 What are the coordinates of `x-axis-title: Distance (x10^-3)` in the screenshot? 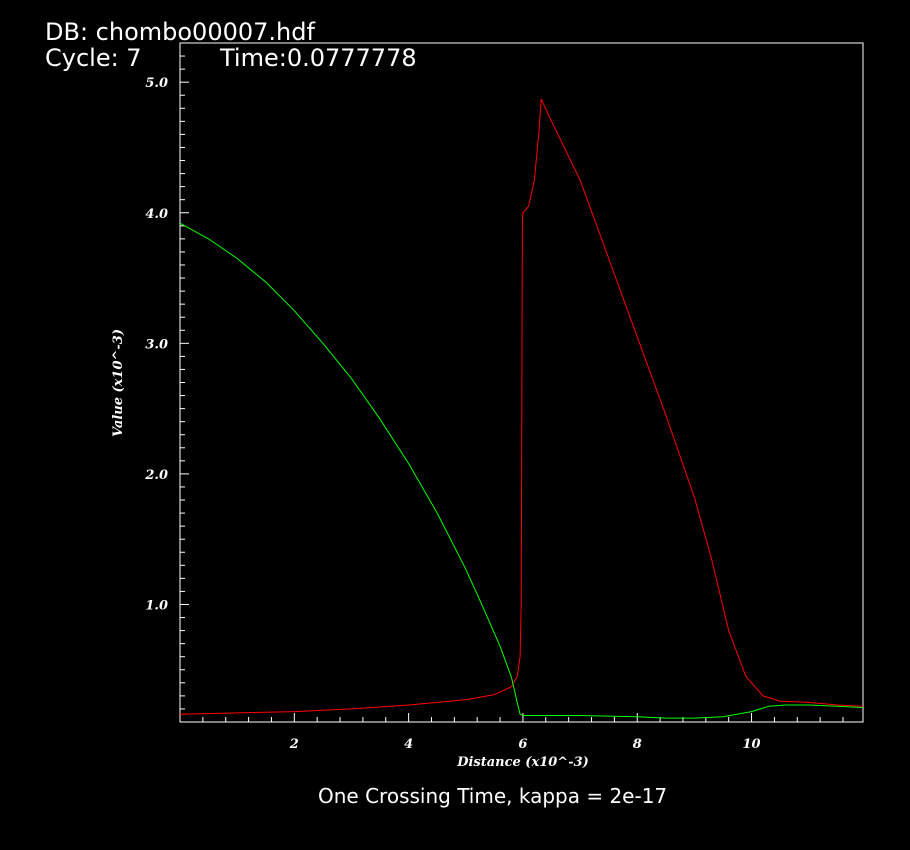 It's located at (522, 762).